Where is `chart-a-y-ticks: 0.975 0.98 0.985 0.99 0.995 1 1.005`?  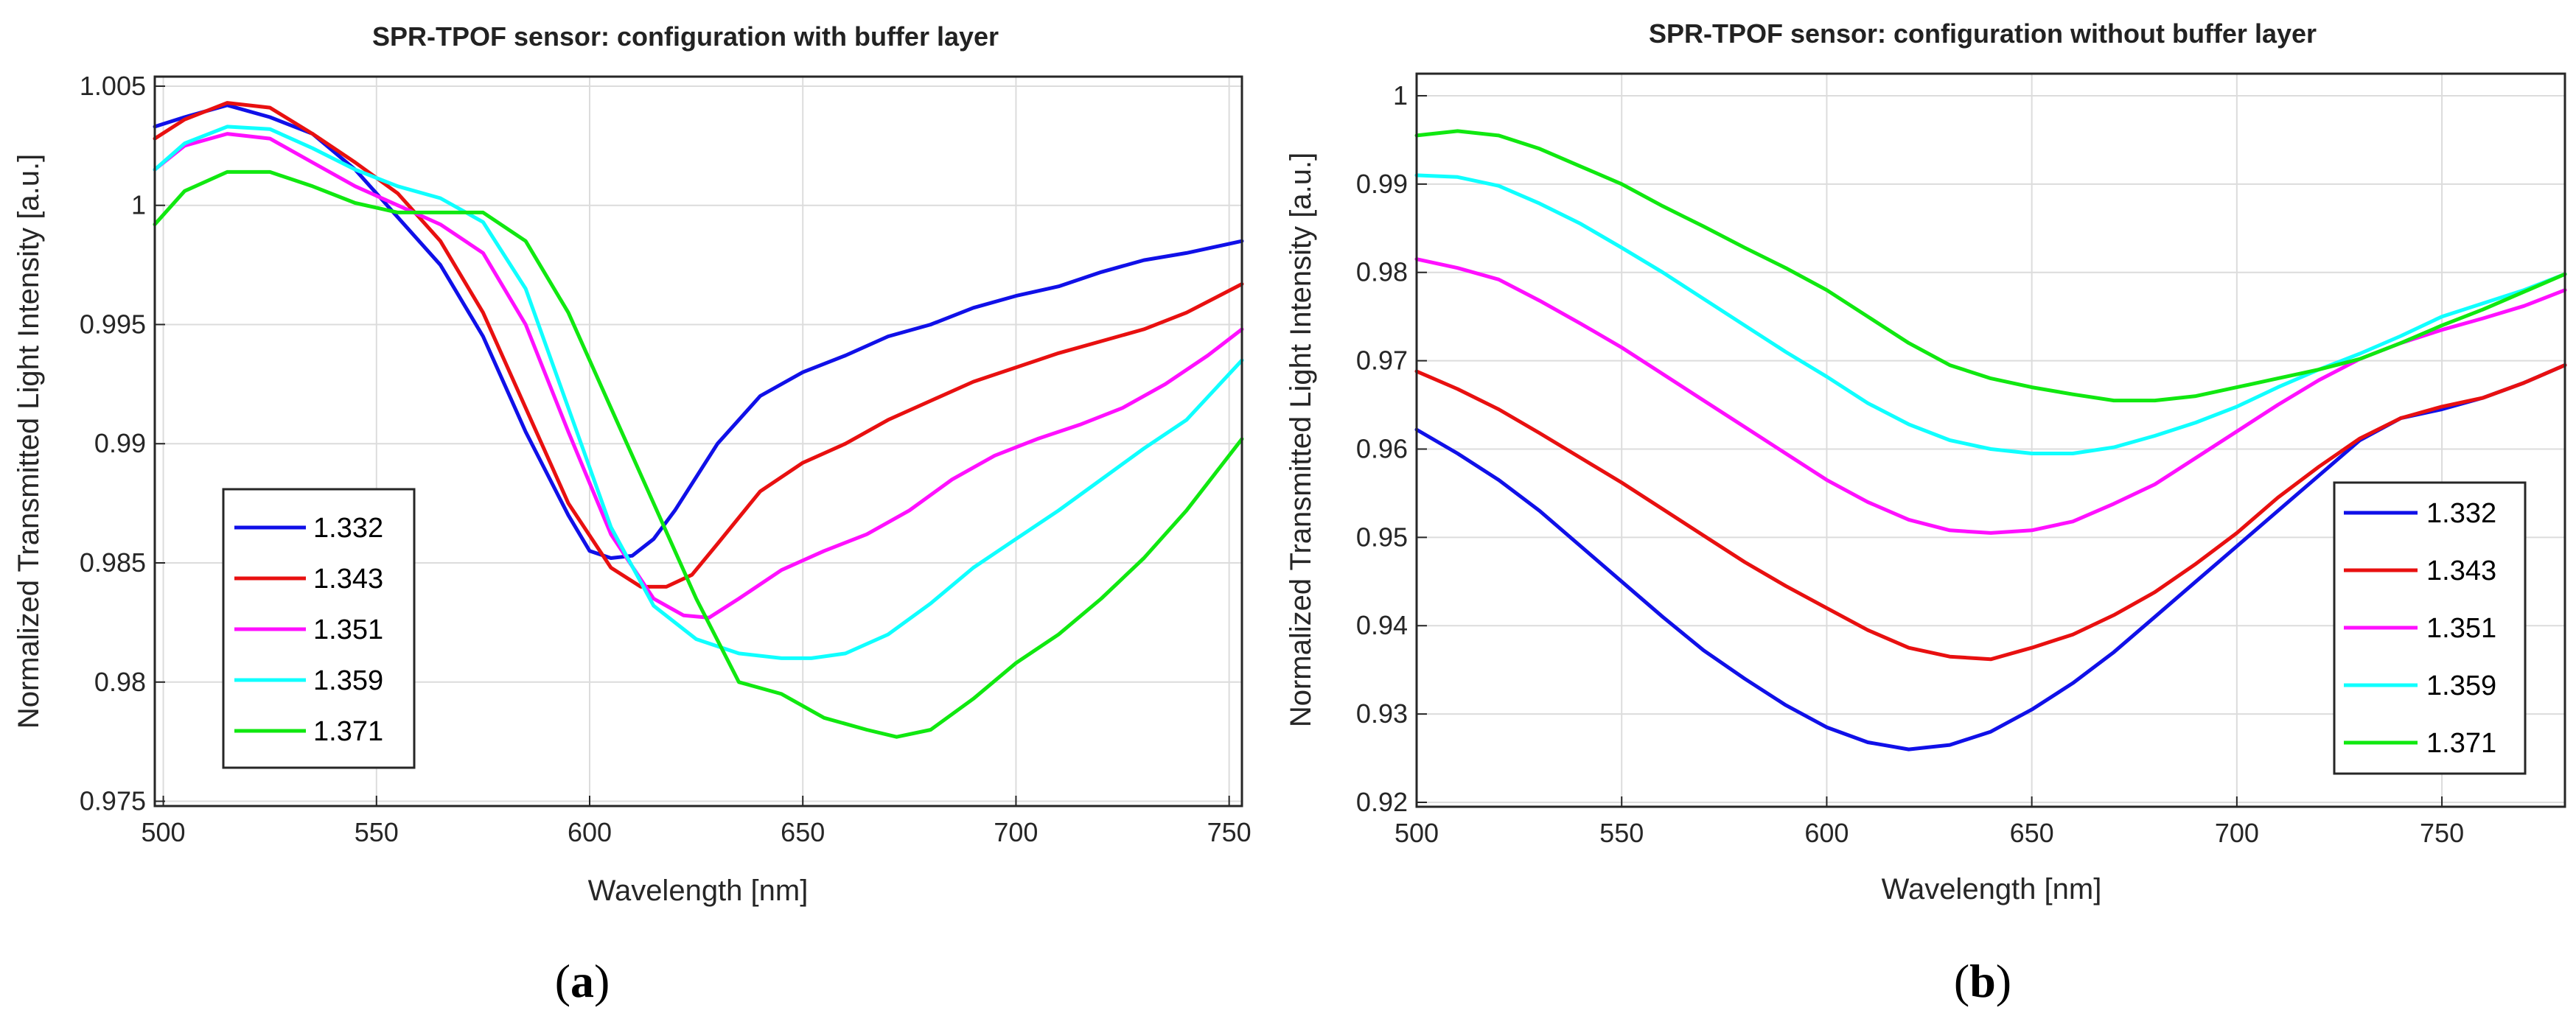
chart-a-y-ticks: 0.975 0.98 0.985 0.99 0.995 1 1.005 is located at coordinates (122, 444).